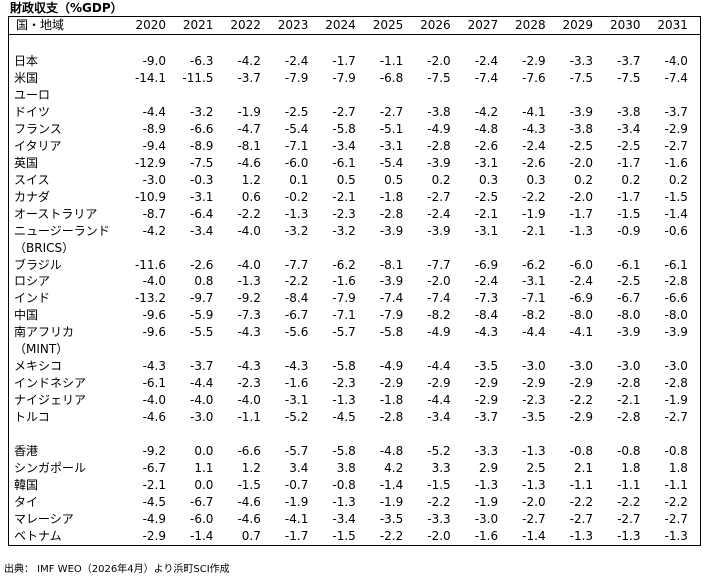 Image resolution: width=707 pixels, height=580 pixels. I want to click on cell-value: -7.1, so click(534, 298).